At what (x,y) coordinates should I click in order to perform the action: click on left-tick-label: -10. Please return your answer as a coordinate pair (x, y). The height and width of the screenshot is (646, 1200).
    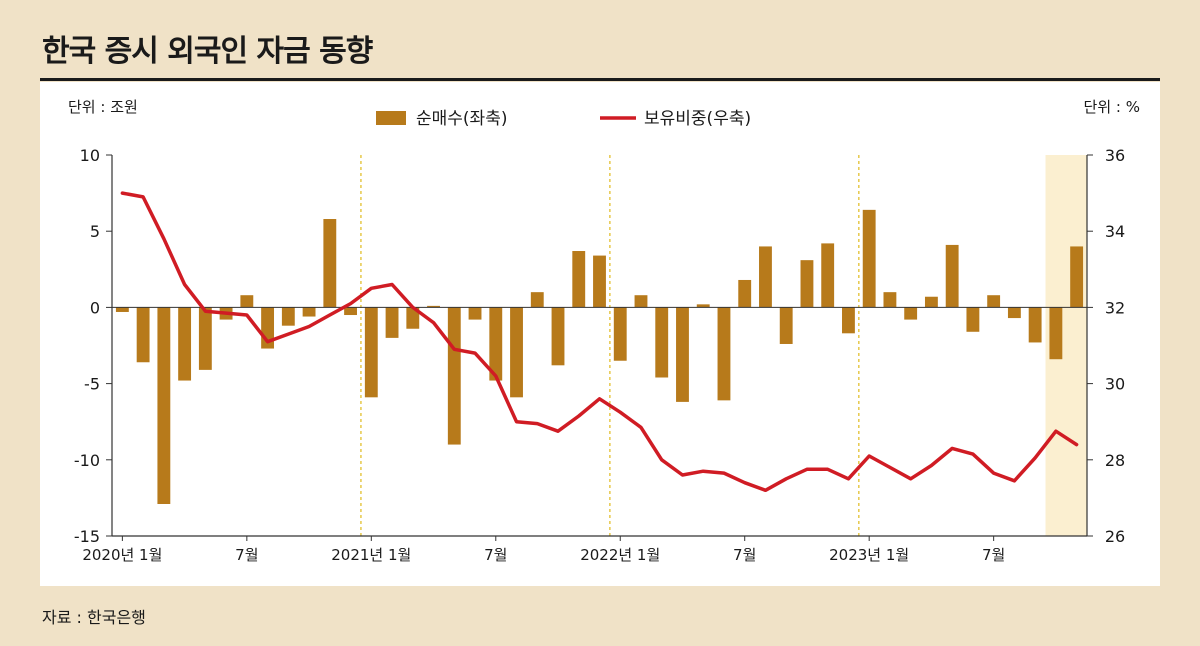
    Looking at the image, I should click on (87, 460).